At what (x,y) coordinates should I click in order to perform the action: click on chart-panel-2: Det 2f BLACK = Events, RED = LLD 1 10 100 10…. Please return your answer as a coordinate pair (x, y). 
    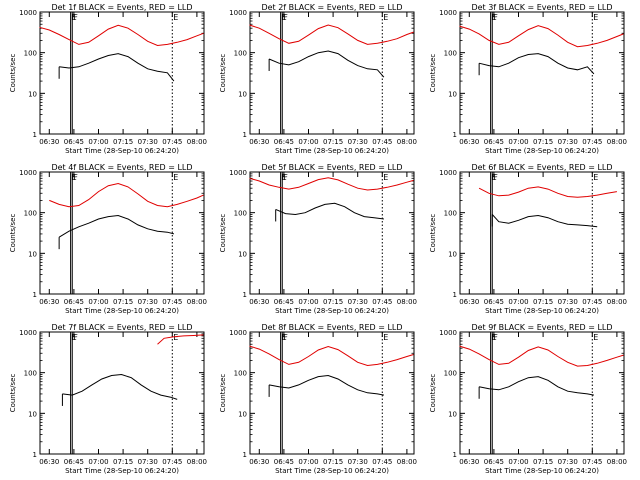
    Looking at the image, I should click on (318, 79).